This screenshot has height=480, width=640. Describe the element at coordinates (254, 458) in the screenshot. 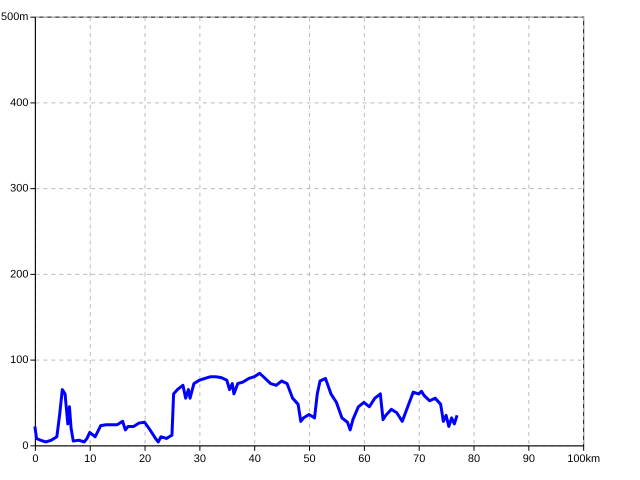

I see `x-tick-label: 40` at that location.